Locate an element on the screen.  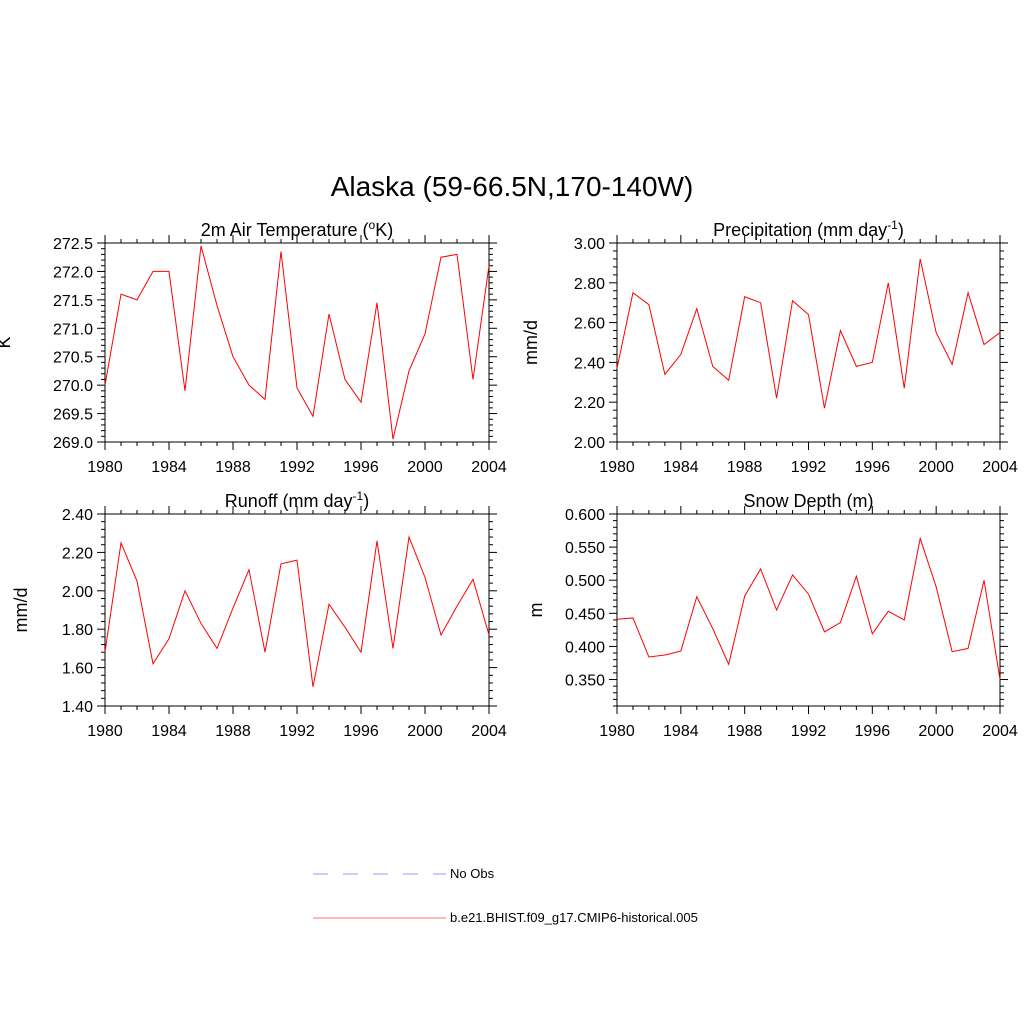
y-tick-label: 0.500 is located at coordinates (585, 581).